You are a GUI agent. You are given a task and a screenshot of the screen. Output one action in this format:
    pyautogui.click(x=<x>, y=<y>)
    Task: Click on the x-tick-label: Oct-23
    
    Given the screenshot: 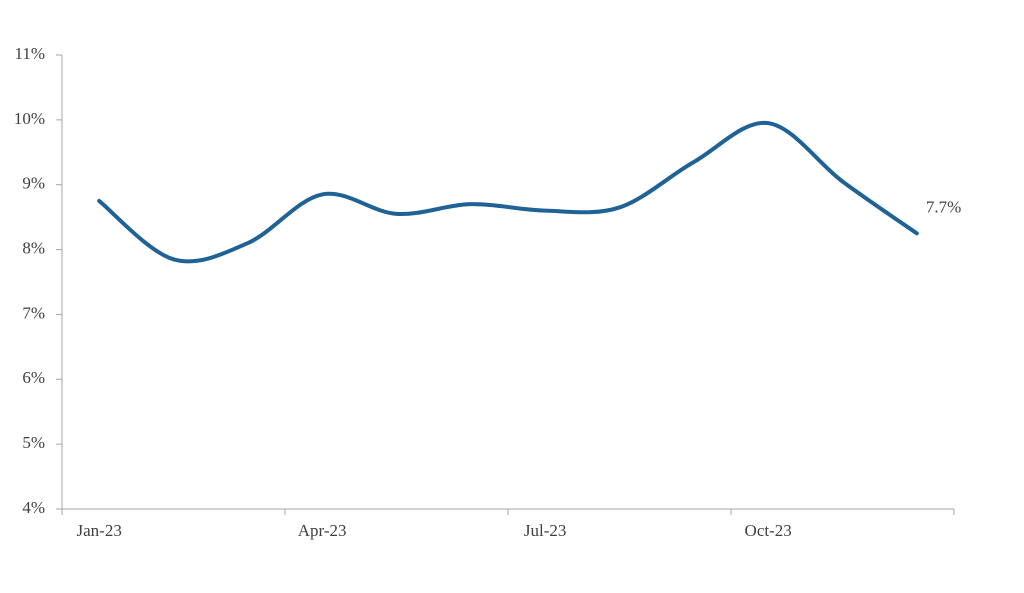 What is the action you would take?
    pyautogui.click(x=768, y=530)
    